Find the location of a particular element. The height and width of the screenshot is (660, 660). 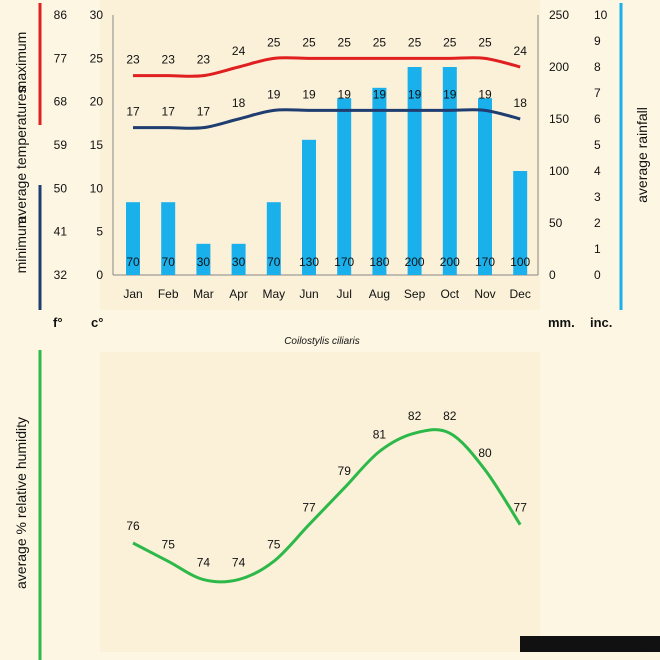

rainfall-bar-sep is located at coordinates (414, 171).